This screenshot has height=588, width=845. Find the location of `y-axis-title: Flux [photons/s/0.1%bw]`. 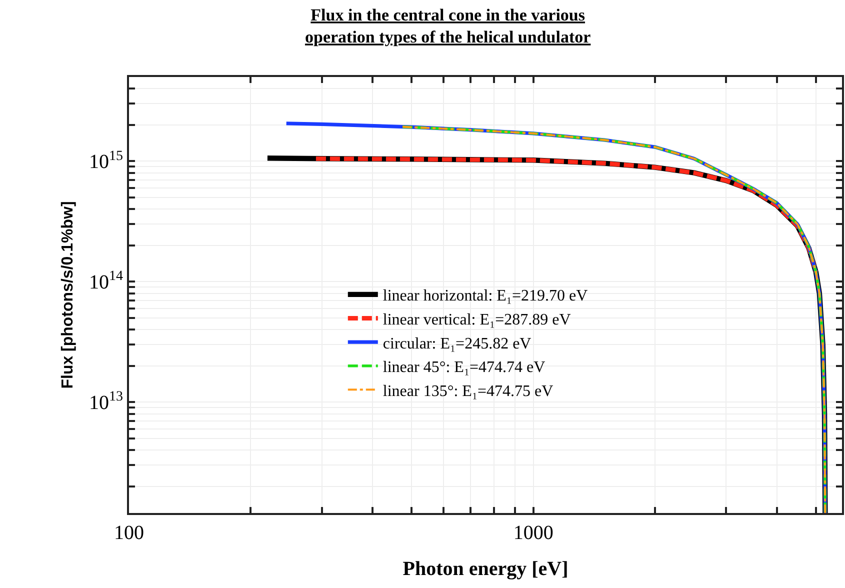

y-axis-title: Flux [photons/s/0.1%bw] is located at coordinates (67, 295).